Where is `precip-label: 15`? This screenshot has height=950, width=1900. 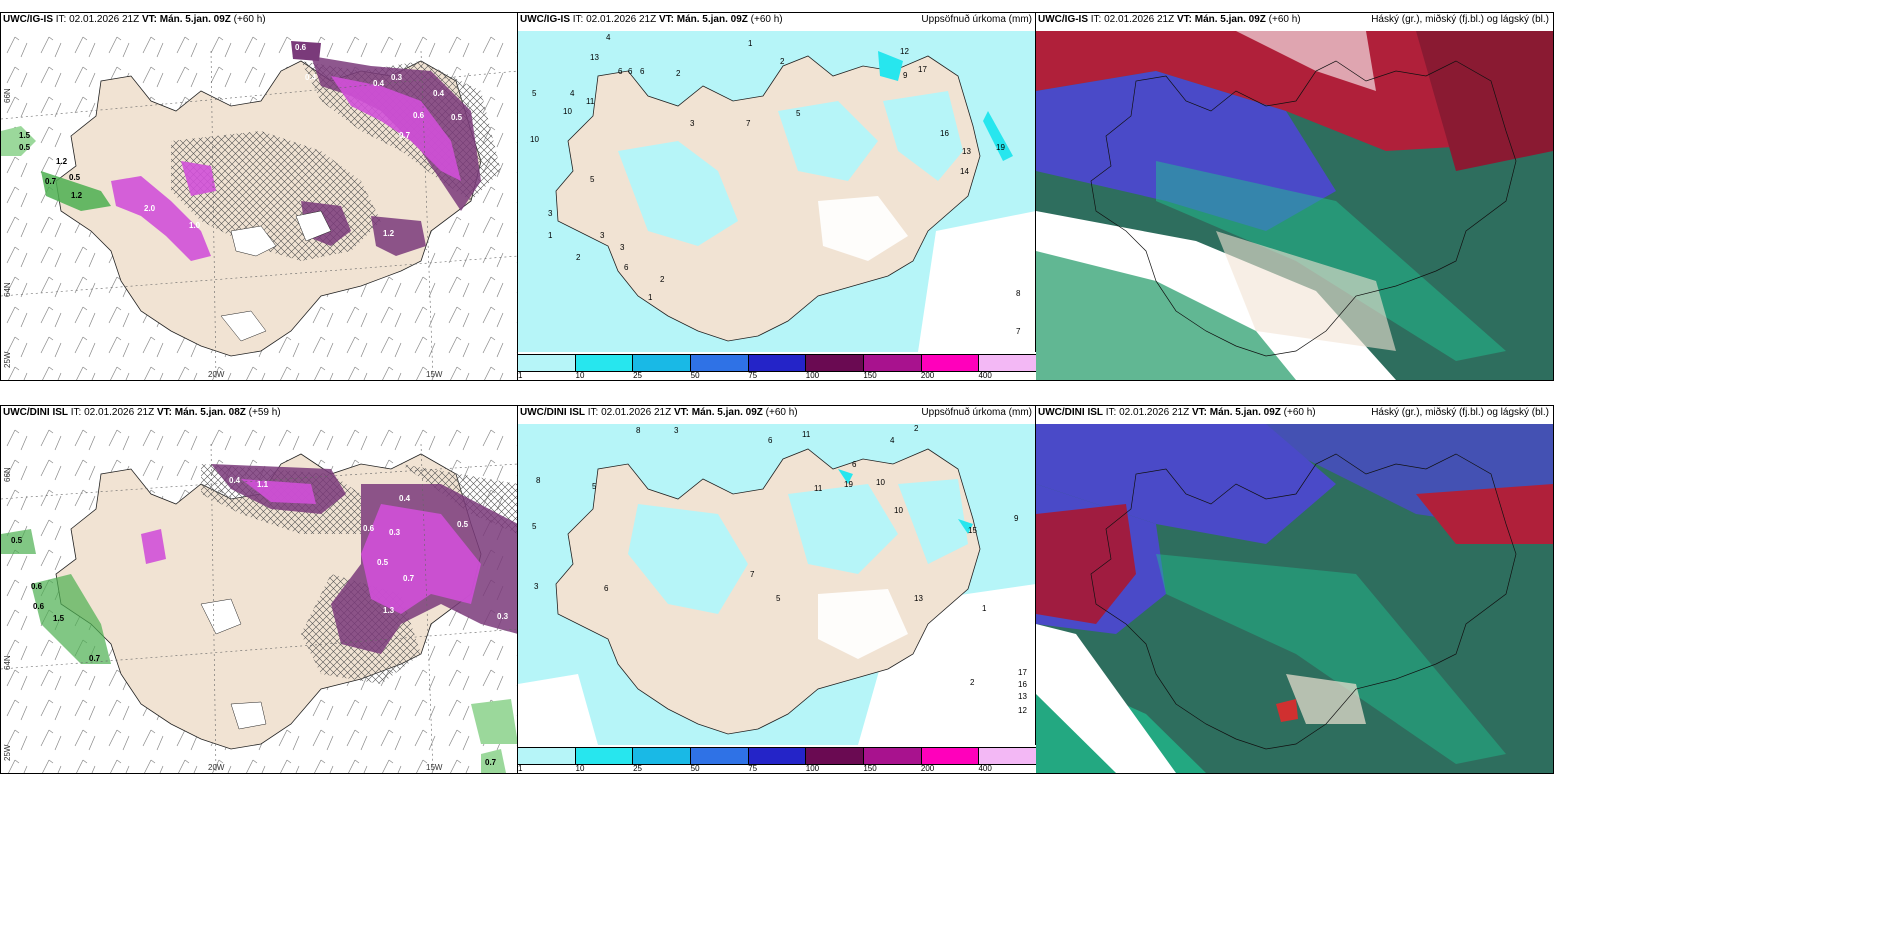 precip-label: 15 is located at coordinates (972, 530).